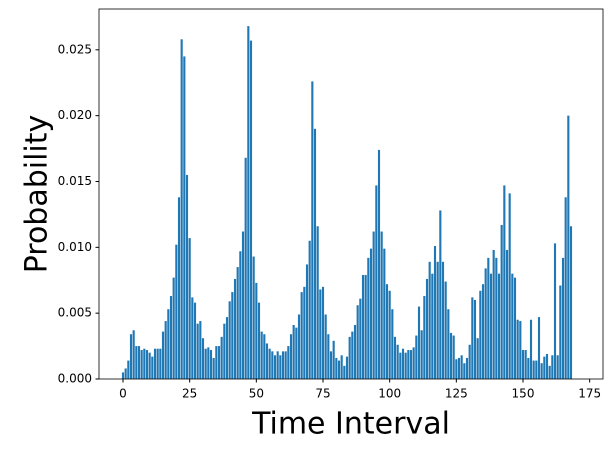 This screenshot has width=615, height=452. I want to click on x-tick-label: 125, so click(456, 394).